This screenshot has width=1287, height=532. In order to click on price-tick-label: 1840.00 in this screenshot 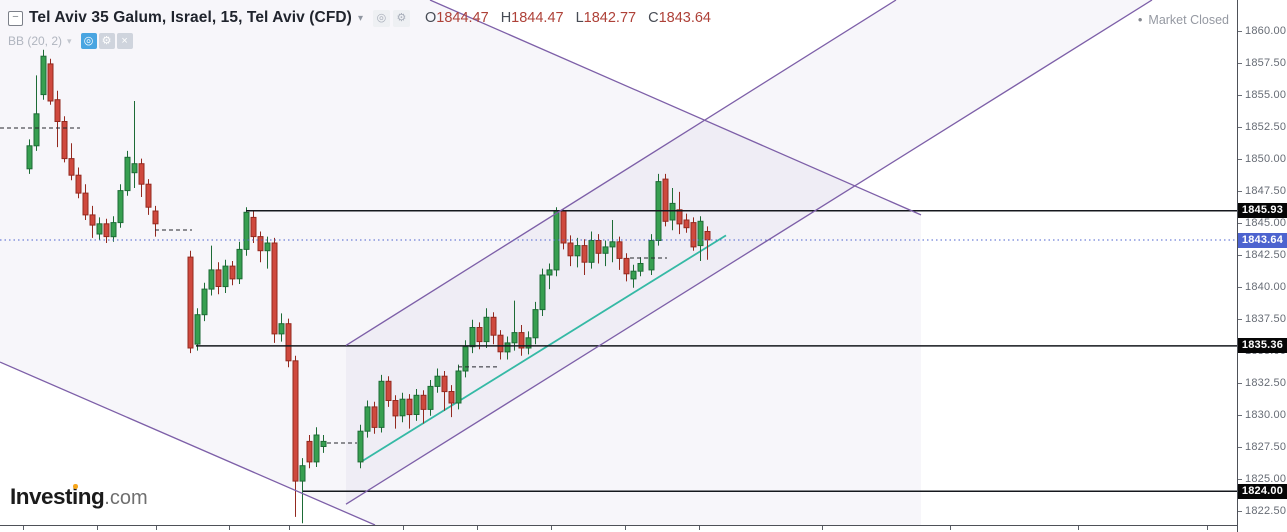, I will do `click(1266, 286)`.